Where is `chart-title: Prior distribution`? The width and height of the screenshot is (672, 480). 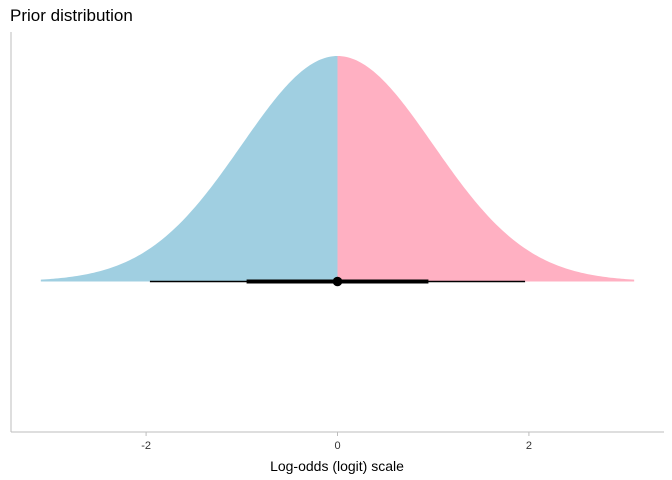
chart-title: Prior distribution is located at coordinates (71, 15).